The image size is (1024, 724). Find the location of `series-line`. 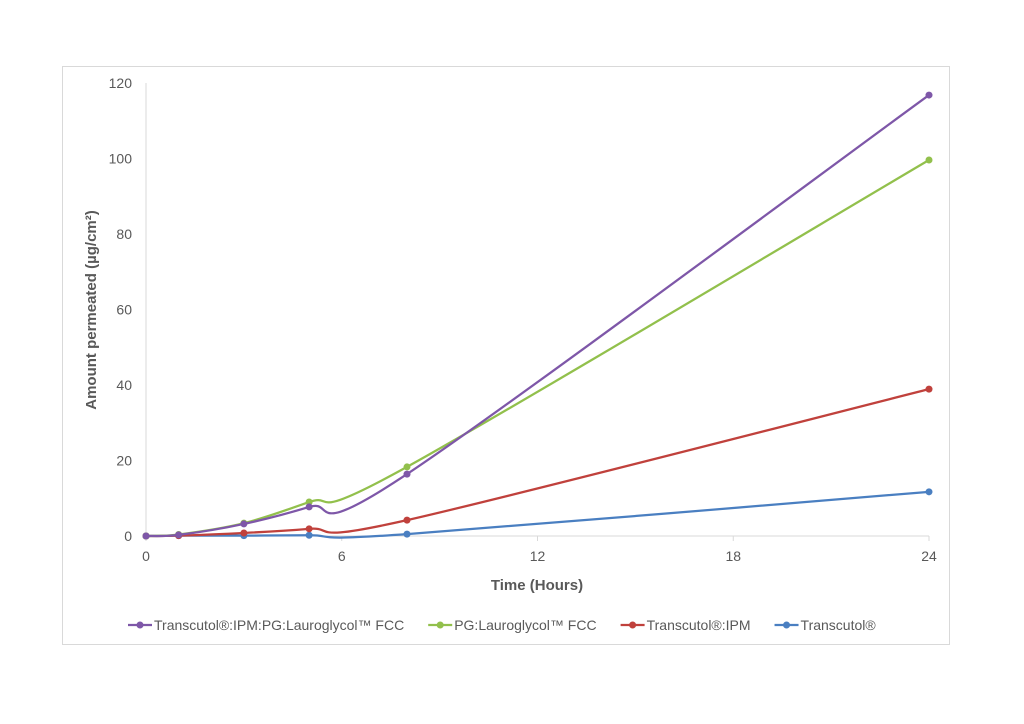

series-line is located at coordinates (537, 514).